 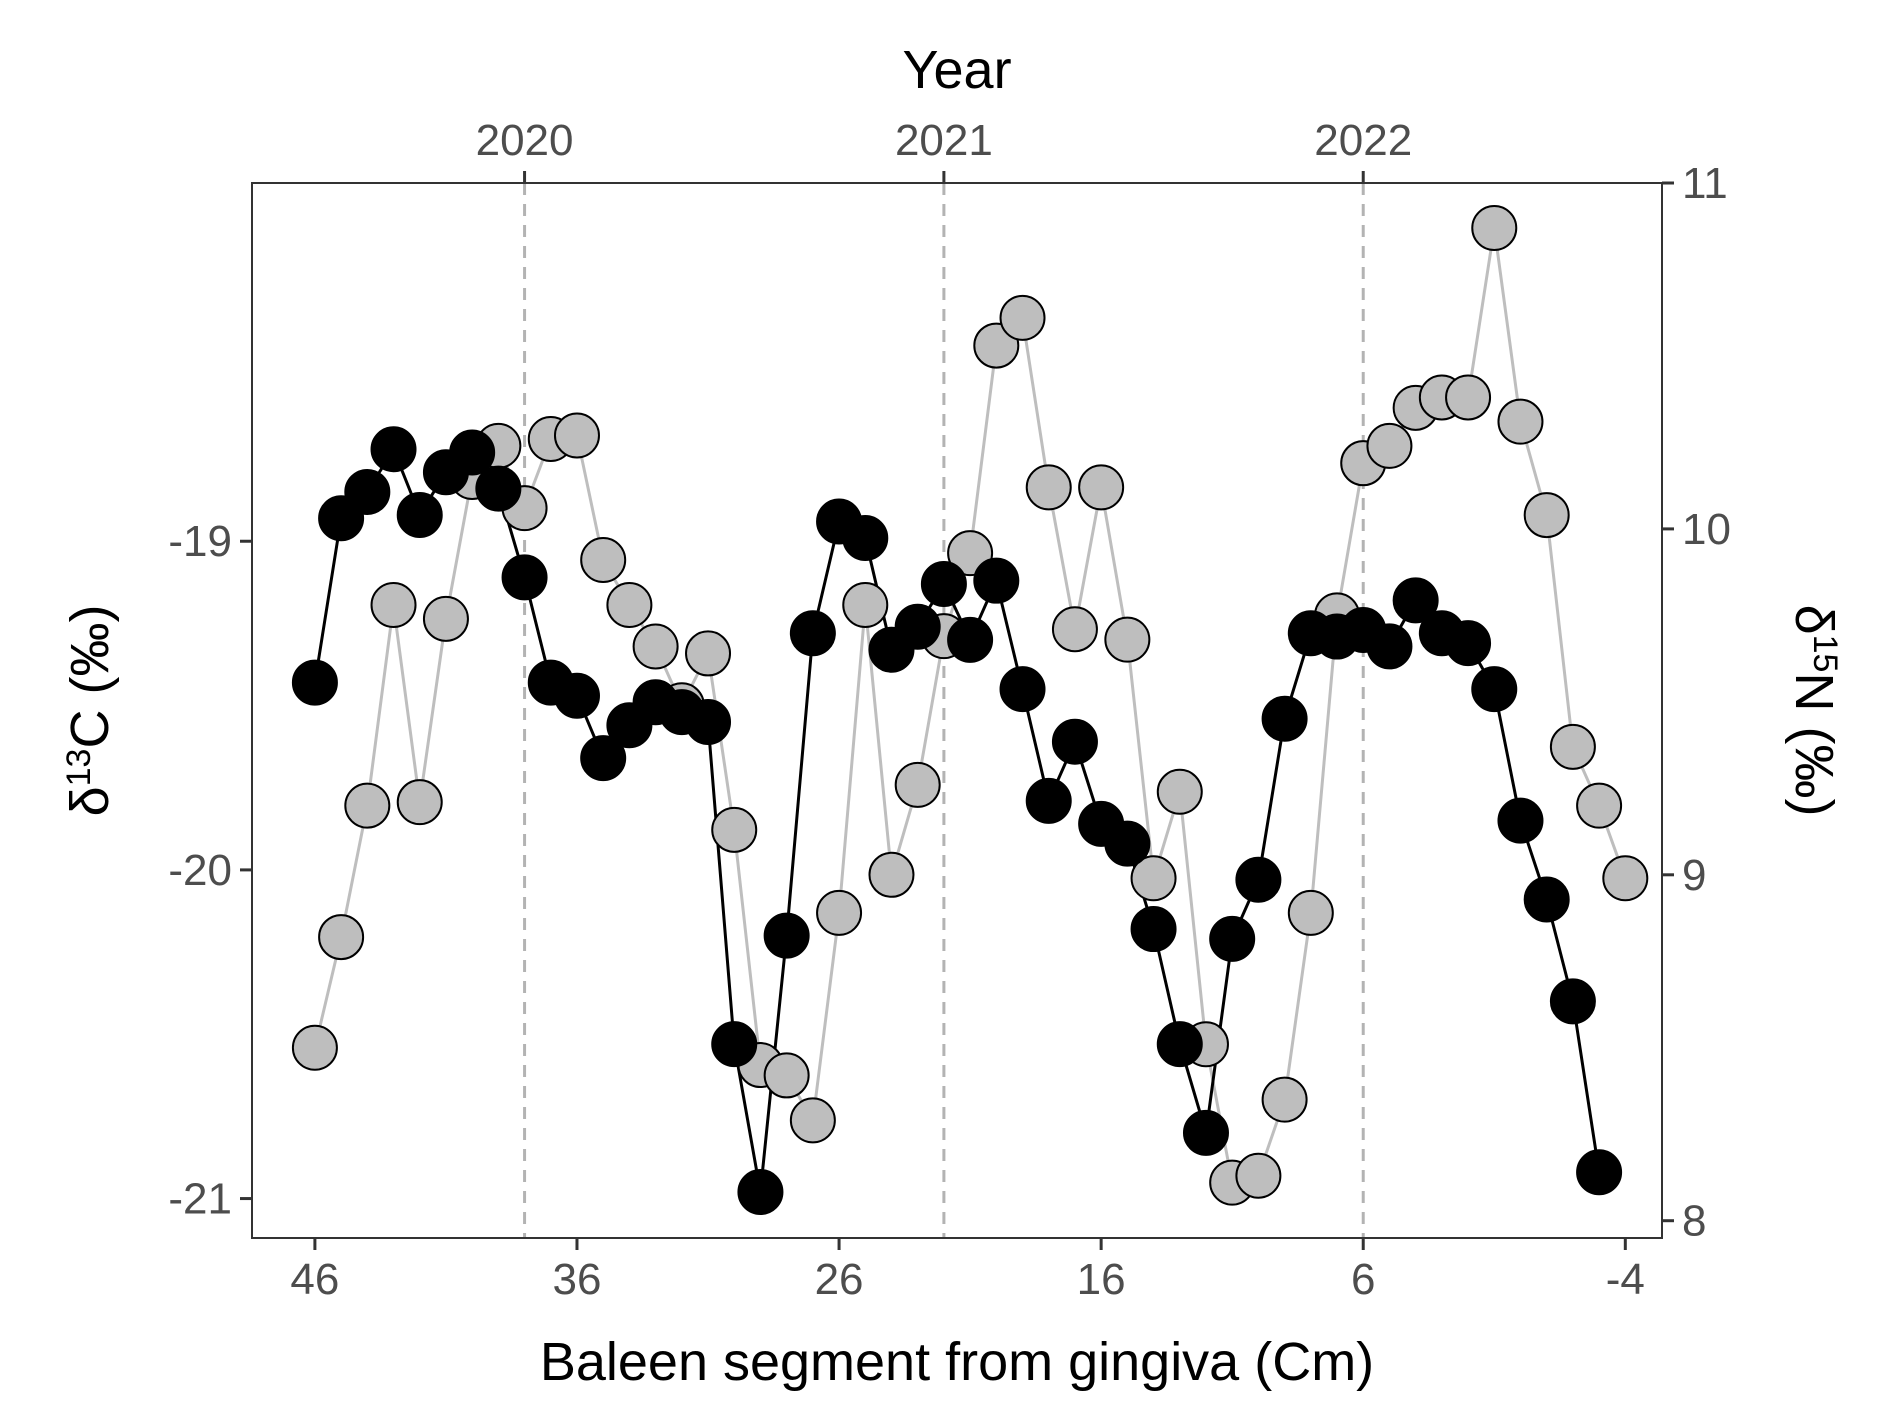 I want to click on x-axis-bottom: 46 36 26 16 6 -4, so click(x=967, y=1271).